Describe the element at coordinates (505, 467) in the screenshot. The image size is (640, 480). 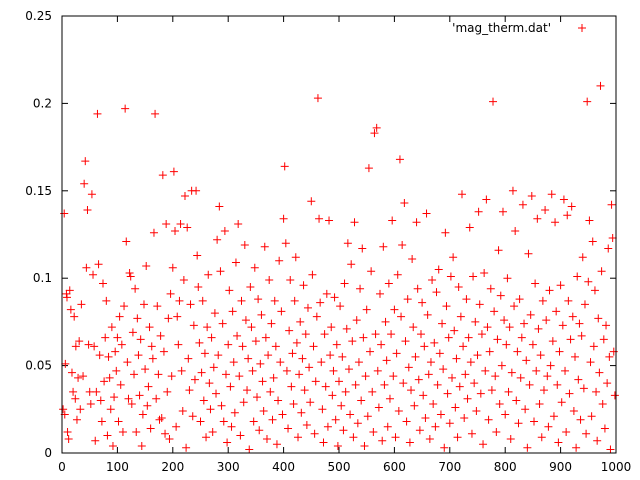
I see `x-tick-label: 800` at that location.